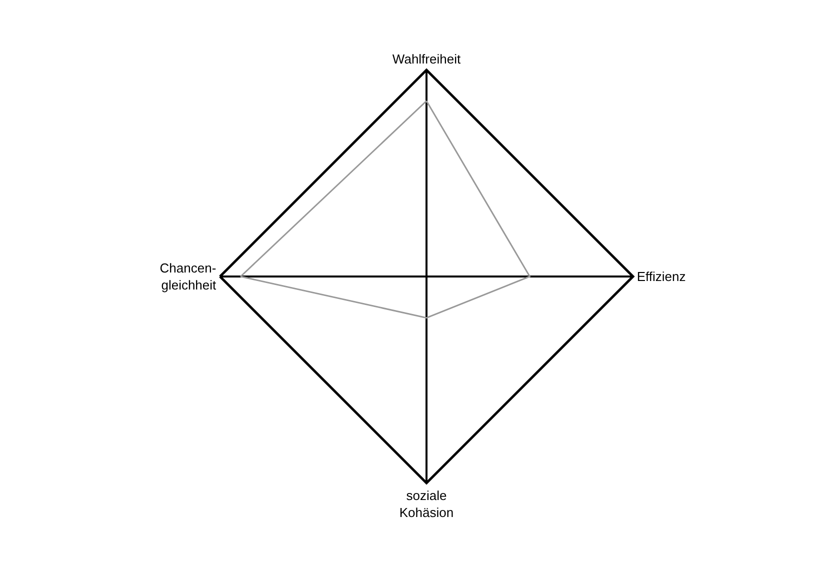 This screenshot has height=563, width=830. Describe the element at coordinates (661, 276) in the screenshot. I see `spoke-label: Effizienz` at that location.